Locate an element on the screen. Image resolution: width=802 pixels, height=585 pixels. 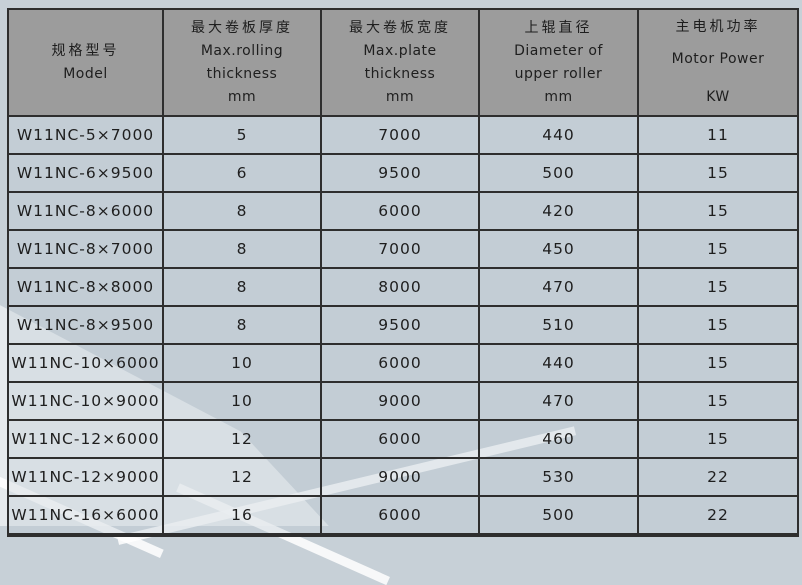
header-motor-power-unit: KW is located at coordinates (718, 97).